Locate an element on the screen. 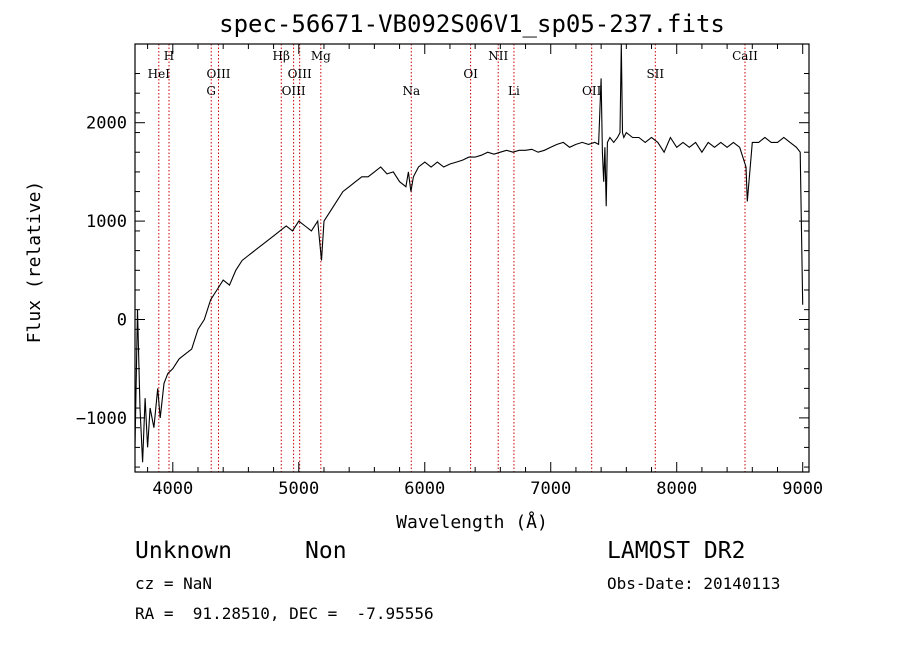  object-class: Unknown is located at coordinates (183, 551).